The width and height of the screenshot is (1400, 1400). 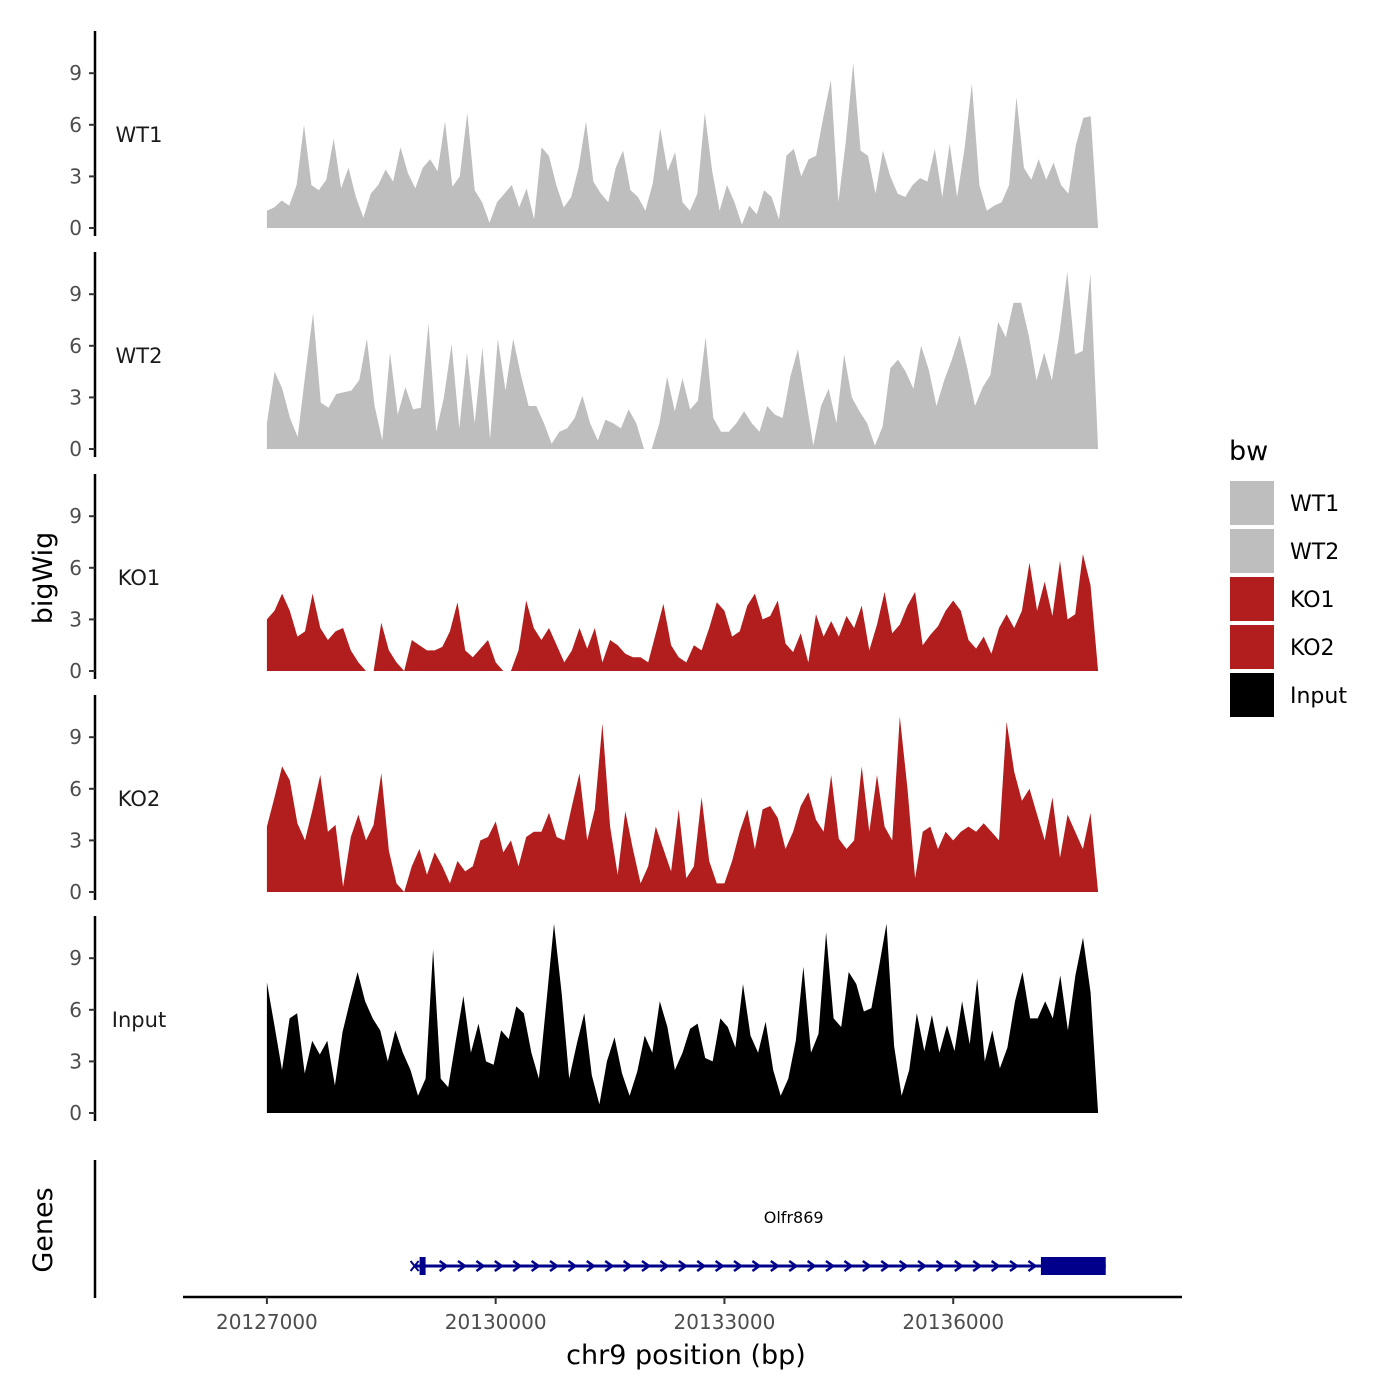 I want to click on gene-thick-exon, so click(x=1073, y=1266).